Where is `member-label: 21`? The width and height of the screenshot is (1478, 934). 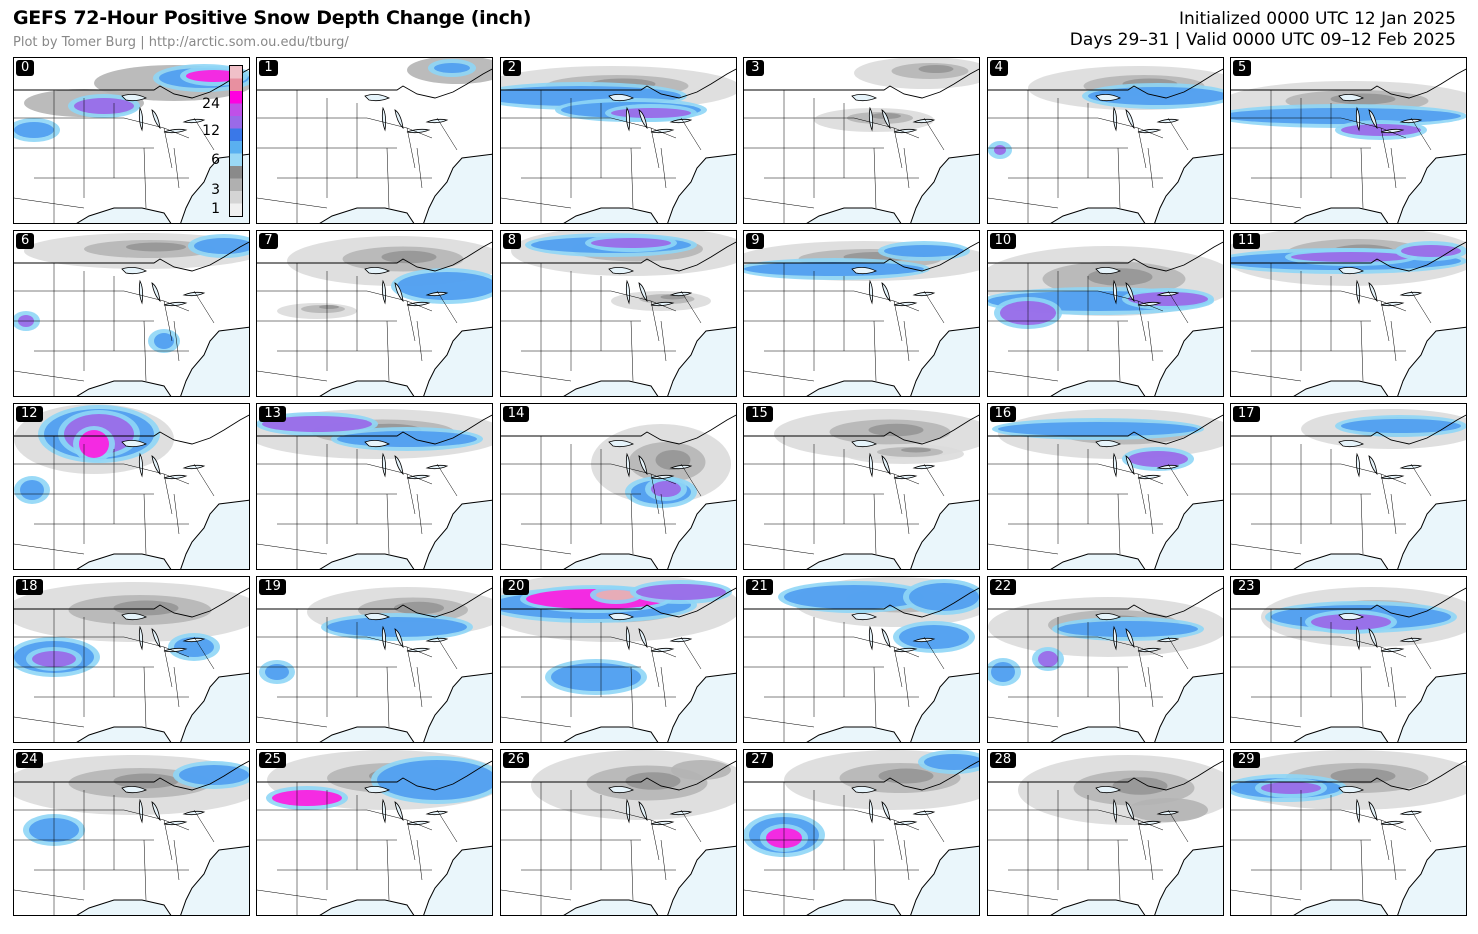 member-label: 21 is located at coordinates (759, 587).